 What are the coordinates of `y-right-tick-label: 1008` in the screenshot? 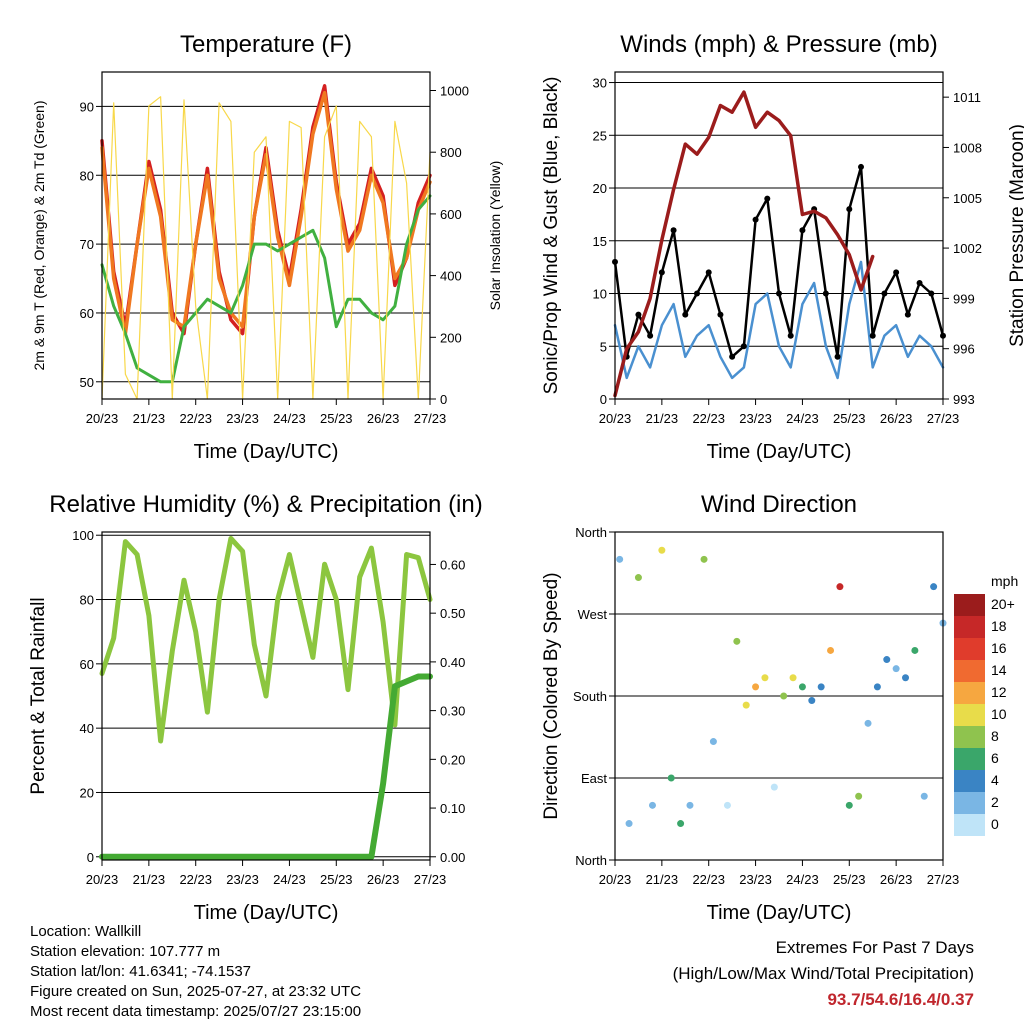 It's located at (967, 147).